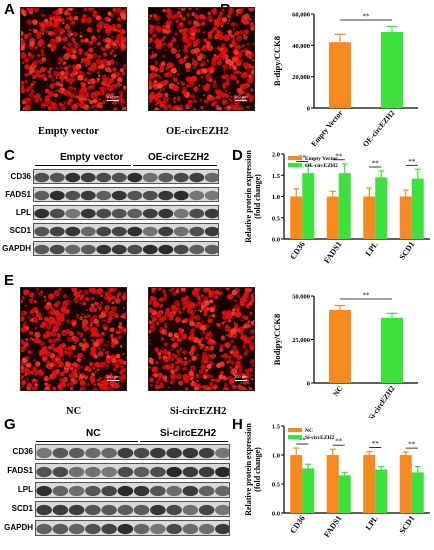 The width and height of the screenshot is (434, 550). Describe the element at coordinates (16, 492) in the screenshot. I see `blot-row-labels-g: CD36 FADS1 LPL SCD1 GAPDH` at that location.